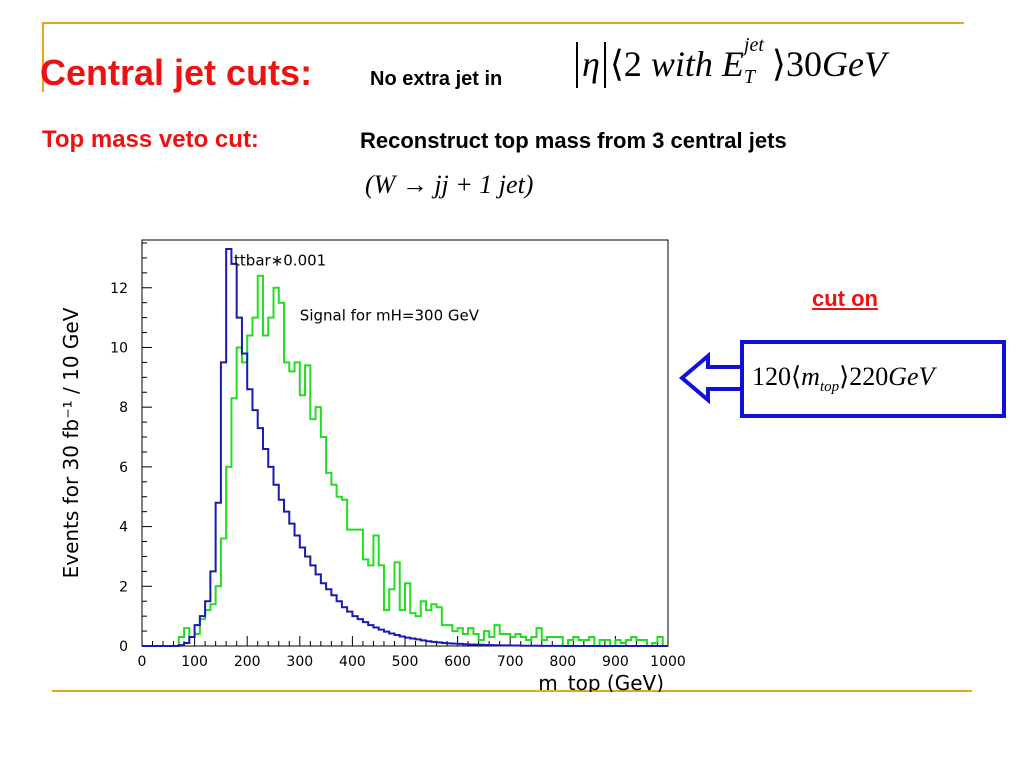  What do you see at coordinates (853, 64) in the screenshot?
I see `et-unit: GeV` at bounding box center [853, 64].